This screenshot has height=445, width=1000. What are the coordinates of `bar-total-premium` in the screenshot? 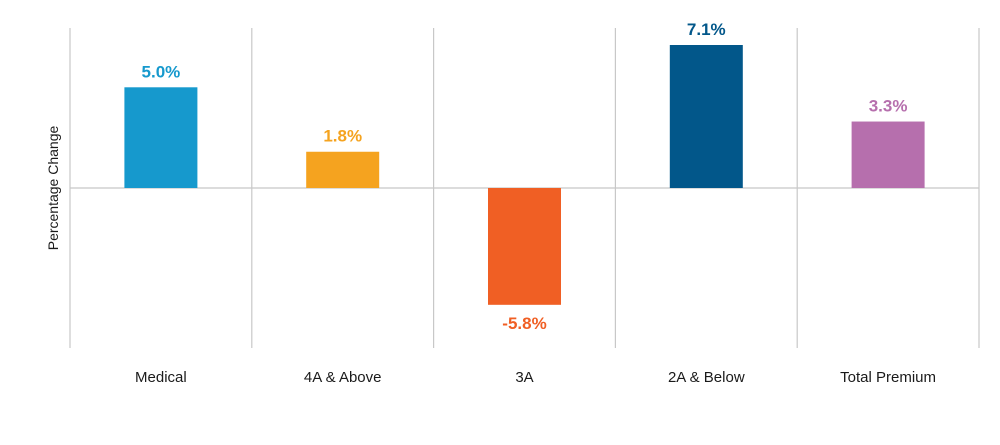 It's located at (888, 154).